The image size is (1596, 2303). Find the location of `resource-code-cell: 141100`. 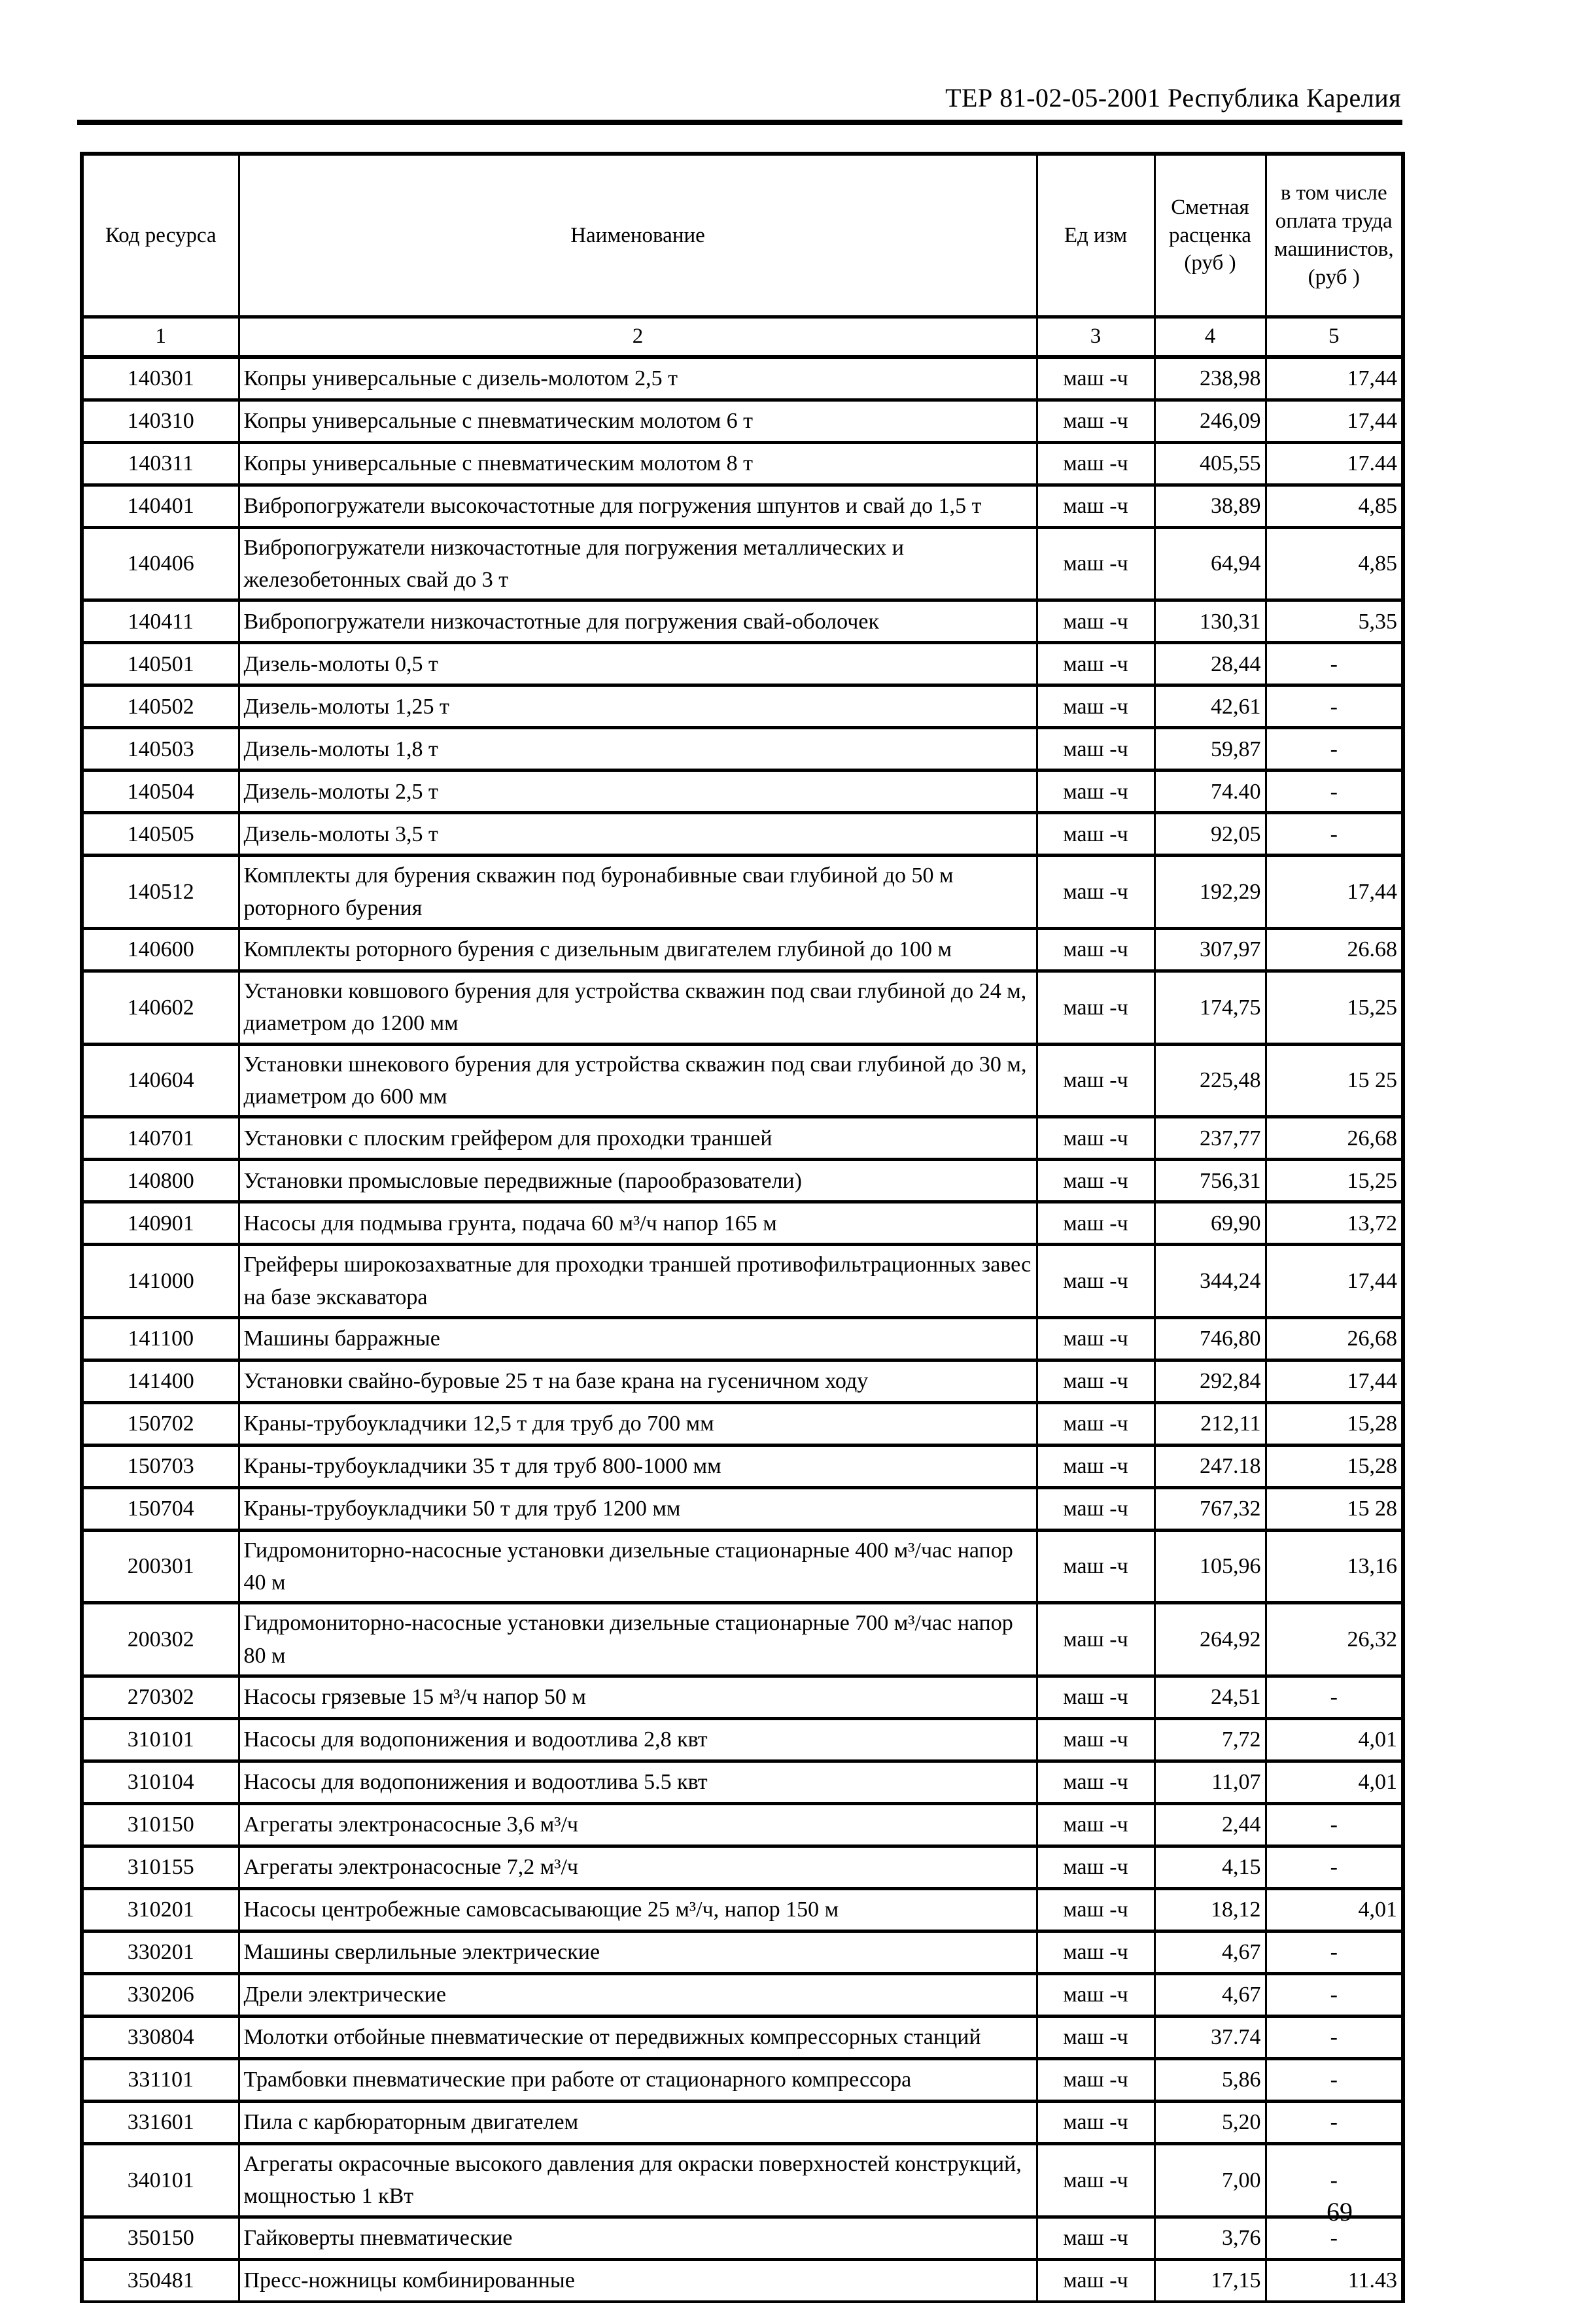

resource-code-cell: 141100 is located at coordinates (160, 1338).